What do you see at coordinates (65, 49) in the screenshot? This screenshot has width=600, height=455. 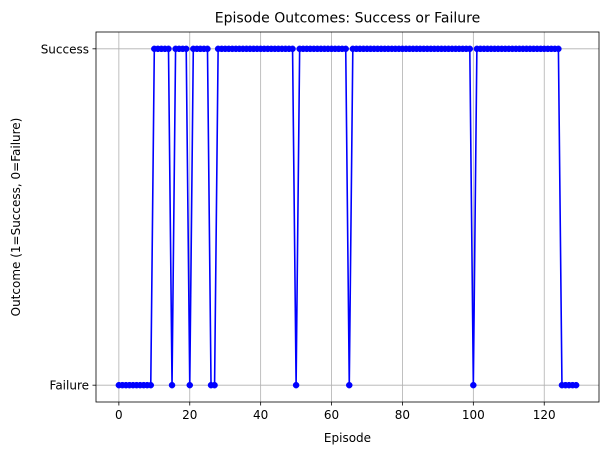 I see `y-tick-label: Success` at bounding box center [65, 49].